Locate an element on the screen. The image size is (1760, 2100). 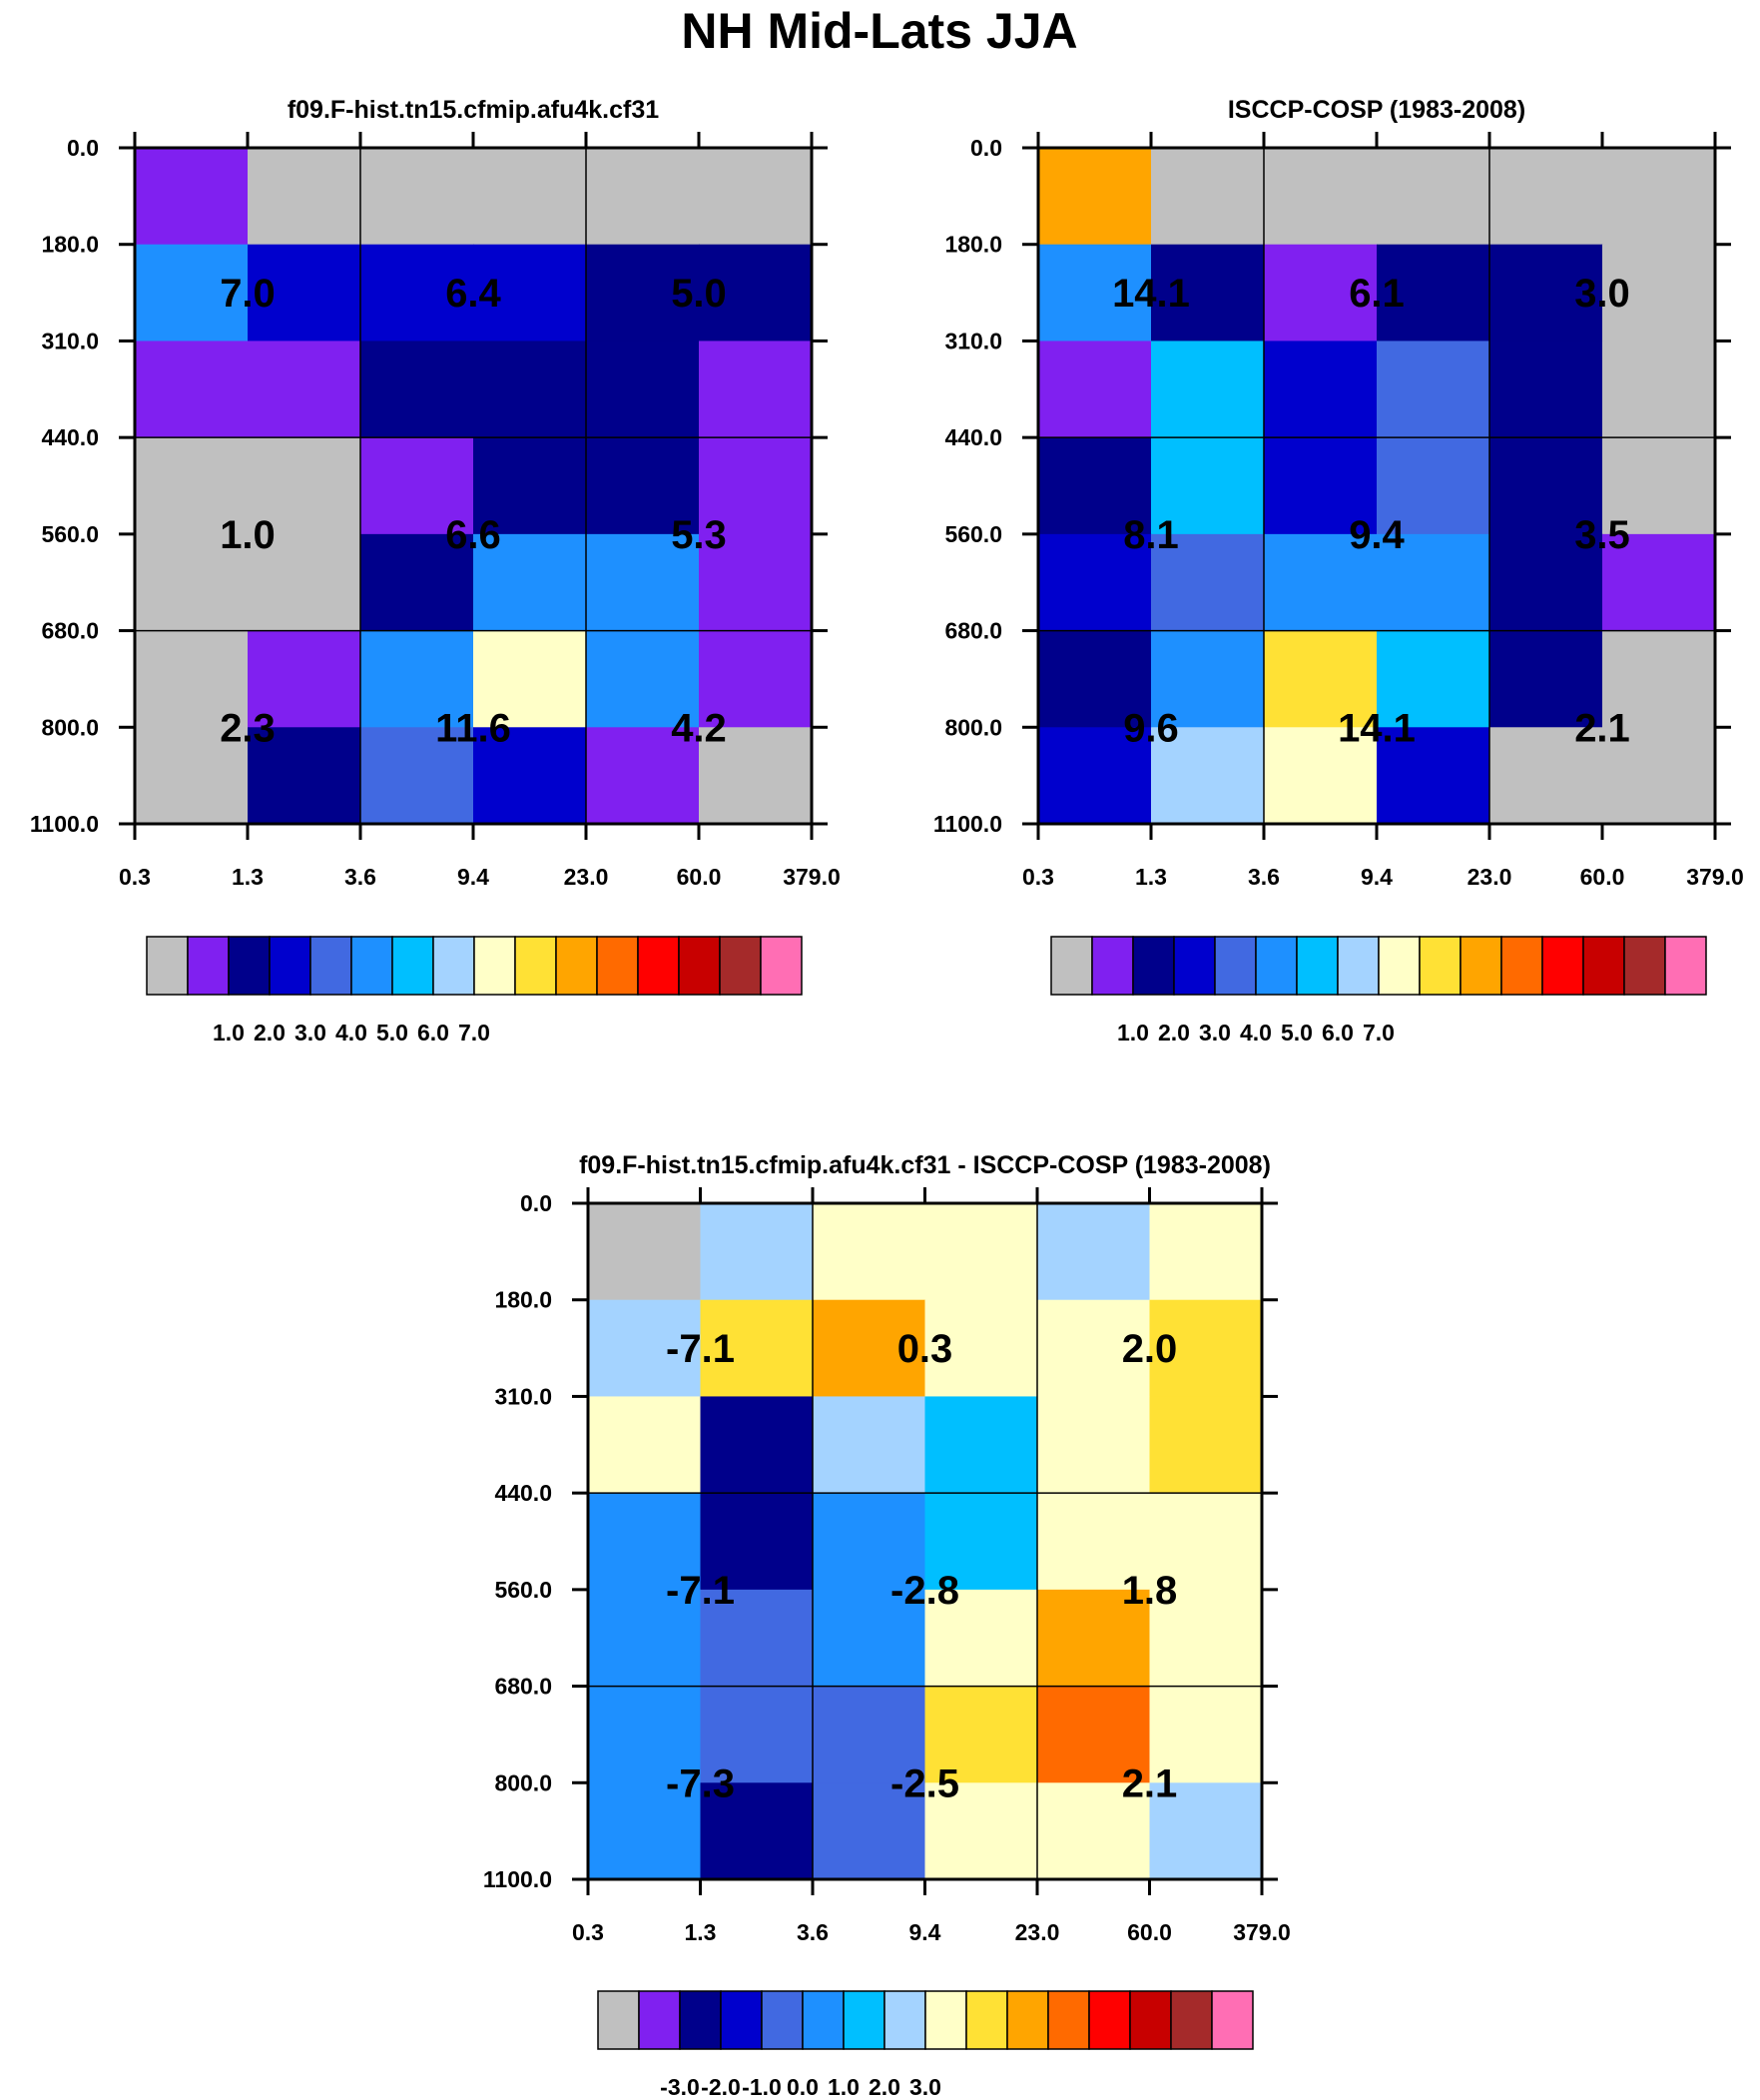
block-value-label: 2.1 is located at coordinates (1150, 1783).